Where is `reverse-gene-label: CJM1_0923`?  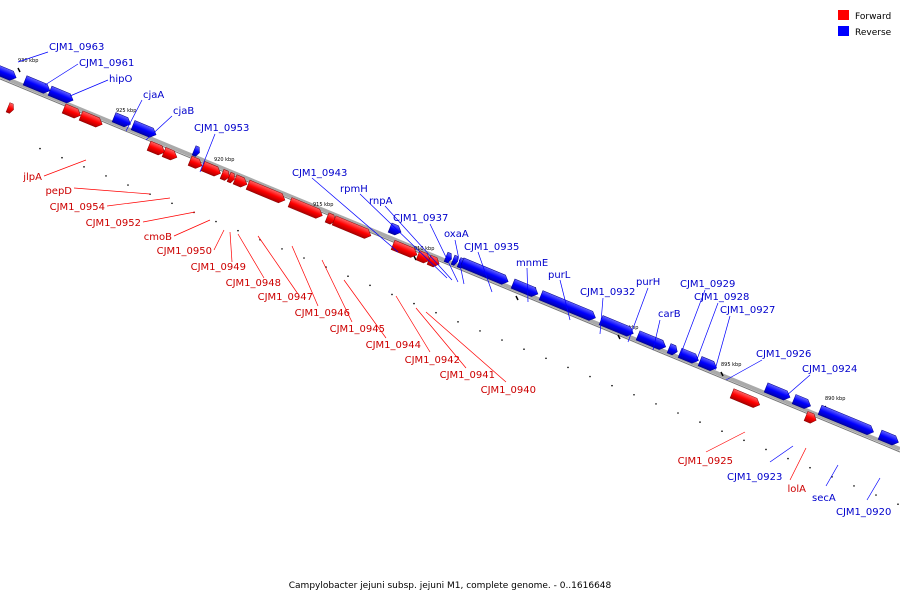 reverse-gene-label: CJM1_0923 is located at coordinates (754, 477).